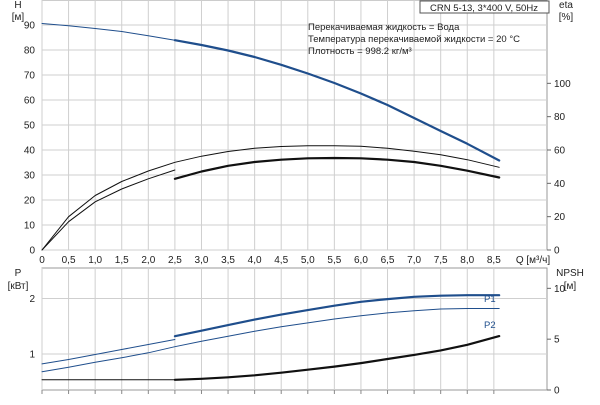 Image resolution: width=600 pixels, height=405 pixels. Describe the element at coordinates (30, 226) in the screenshot. I see `head-left-tick-label: 10` at that location.